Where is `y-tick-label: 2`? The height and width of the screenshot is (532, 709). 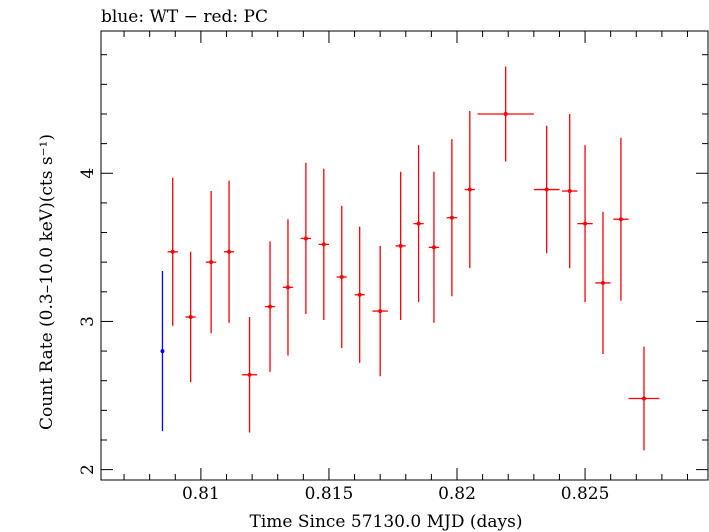
y-tick-label: 2 is located at coordinates (88, 469).